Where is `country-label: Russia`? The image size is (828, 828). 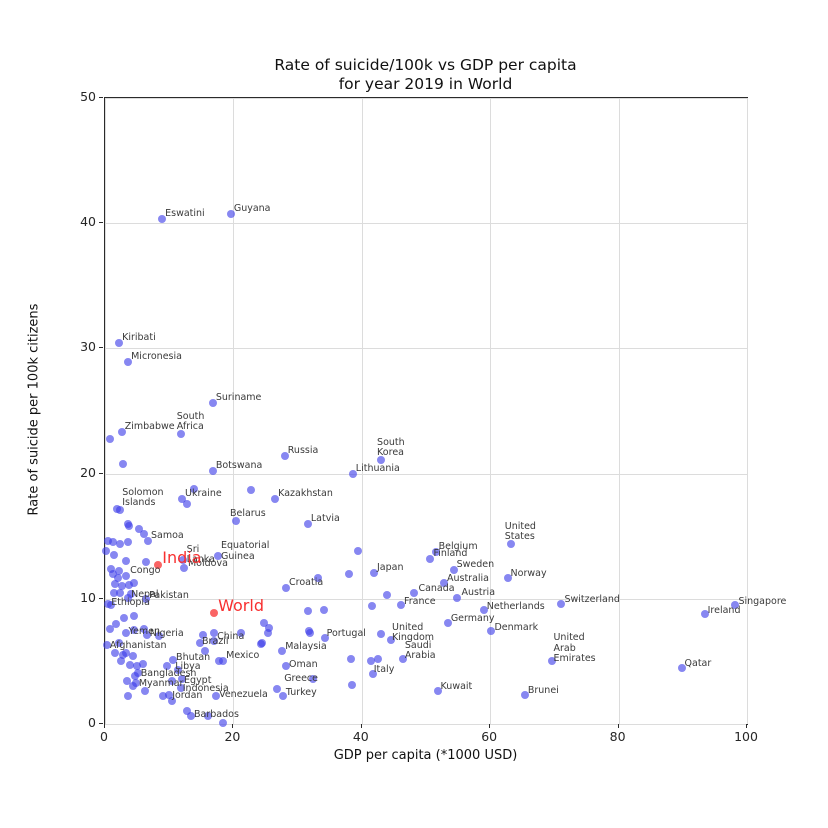 country-label: Russia is located at coordinates (303, 451).